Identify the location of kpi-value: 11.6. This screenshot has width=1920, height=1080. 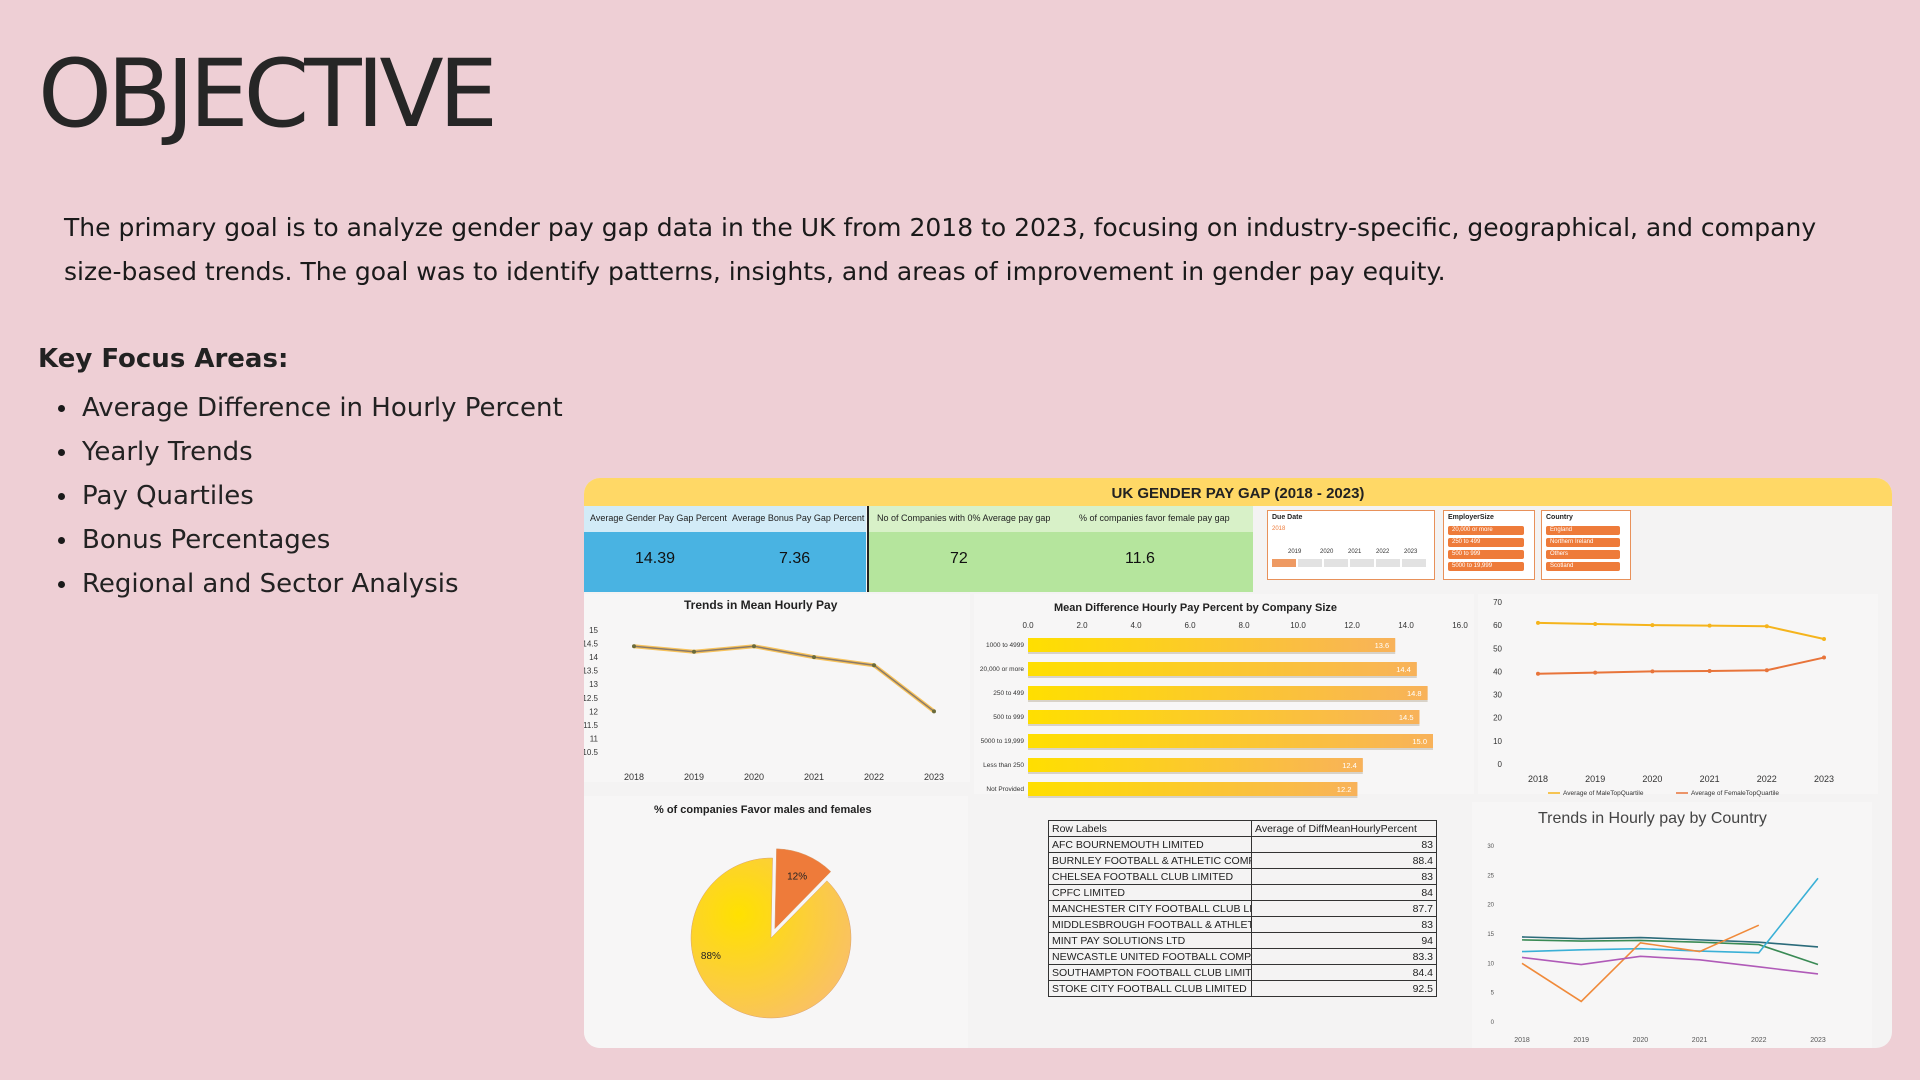
(1140, 558).